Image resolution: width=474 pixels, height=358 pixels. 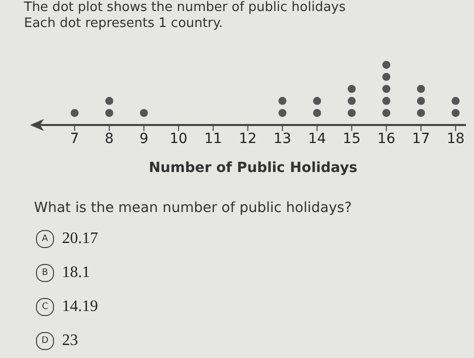 I want to click on x-tick-label: 7, so click(x=75, y=138).